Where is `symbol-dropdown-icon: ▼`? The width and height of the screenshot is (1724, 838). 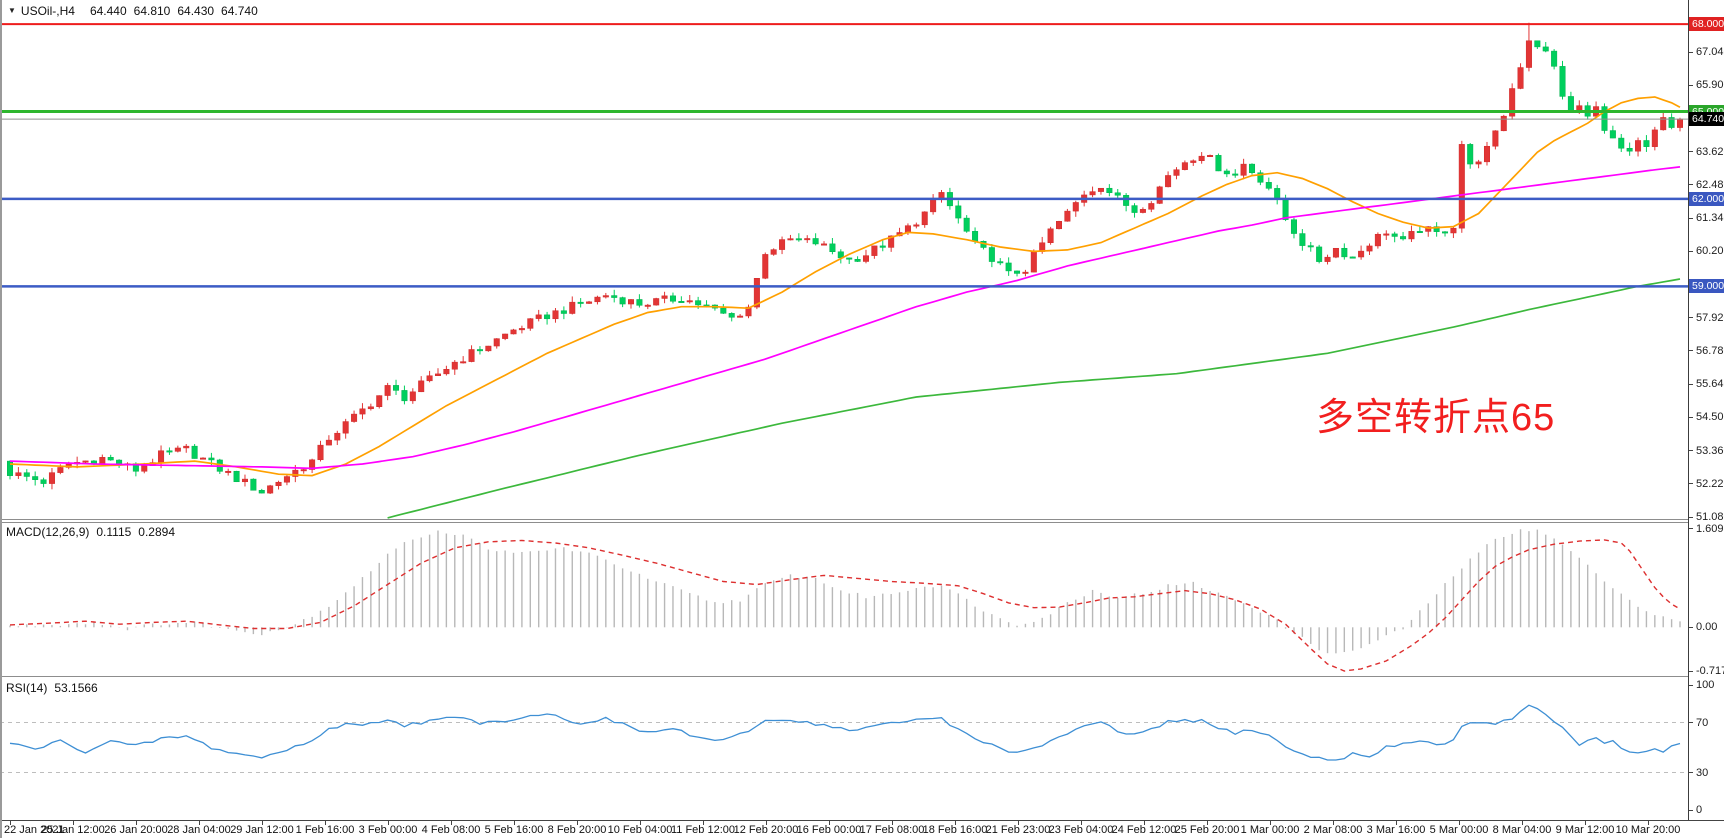
symbol-dropdown-icon: ▼ is located at coordinates (12, 10).